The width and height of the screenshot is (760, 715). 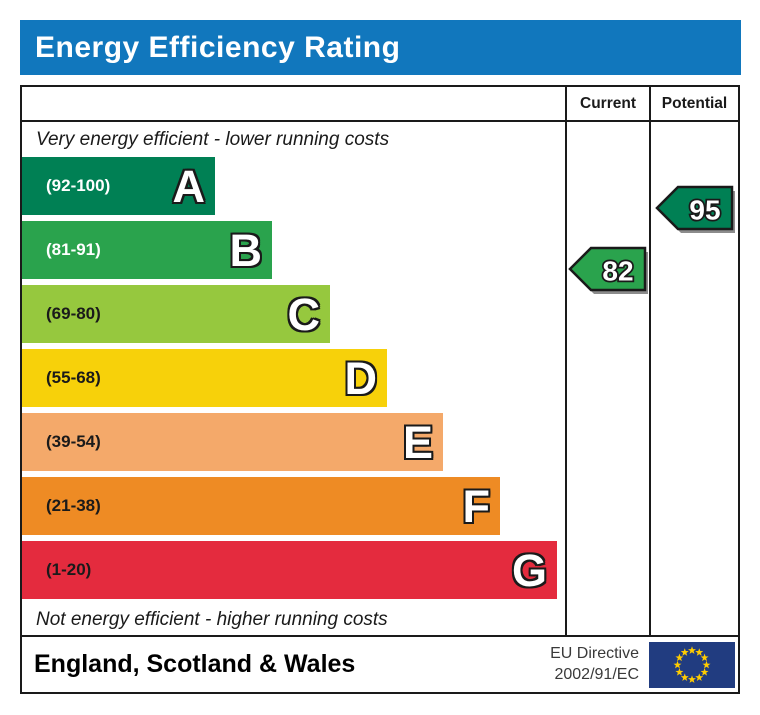 What do you see at coordinates (118, 186) in the screenshot?
I see `band-row-a: (92-100) A` at bounding box center [118, 186].